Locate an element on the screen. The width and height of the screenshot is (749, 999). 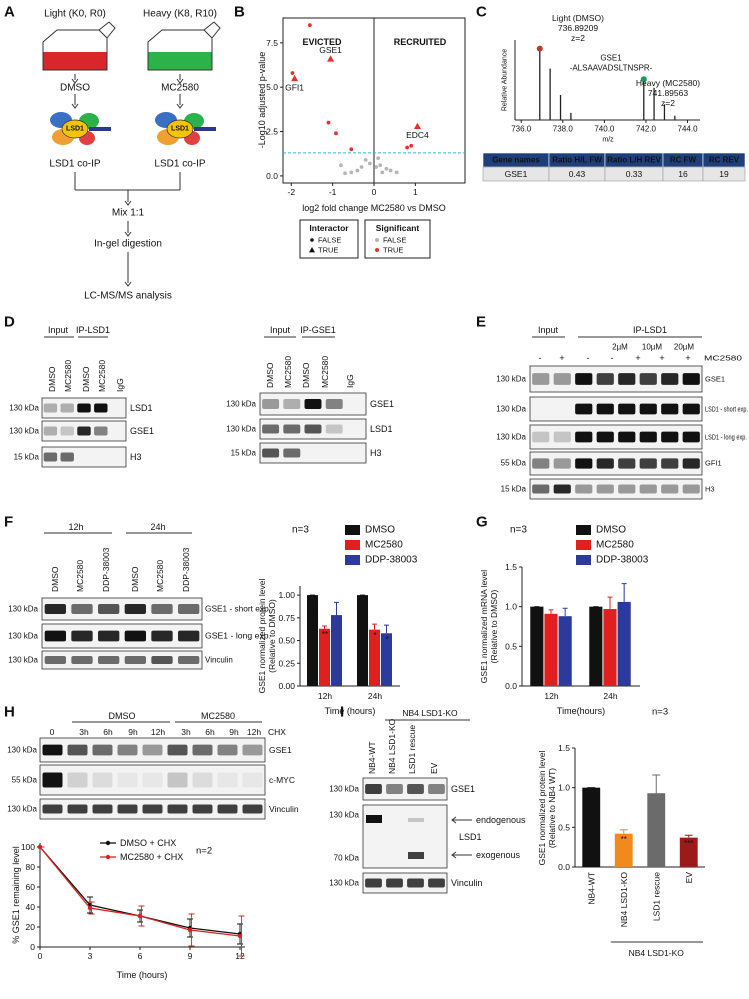
x-tick-label: -1 is located at coordinates (333, 192).